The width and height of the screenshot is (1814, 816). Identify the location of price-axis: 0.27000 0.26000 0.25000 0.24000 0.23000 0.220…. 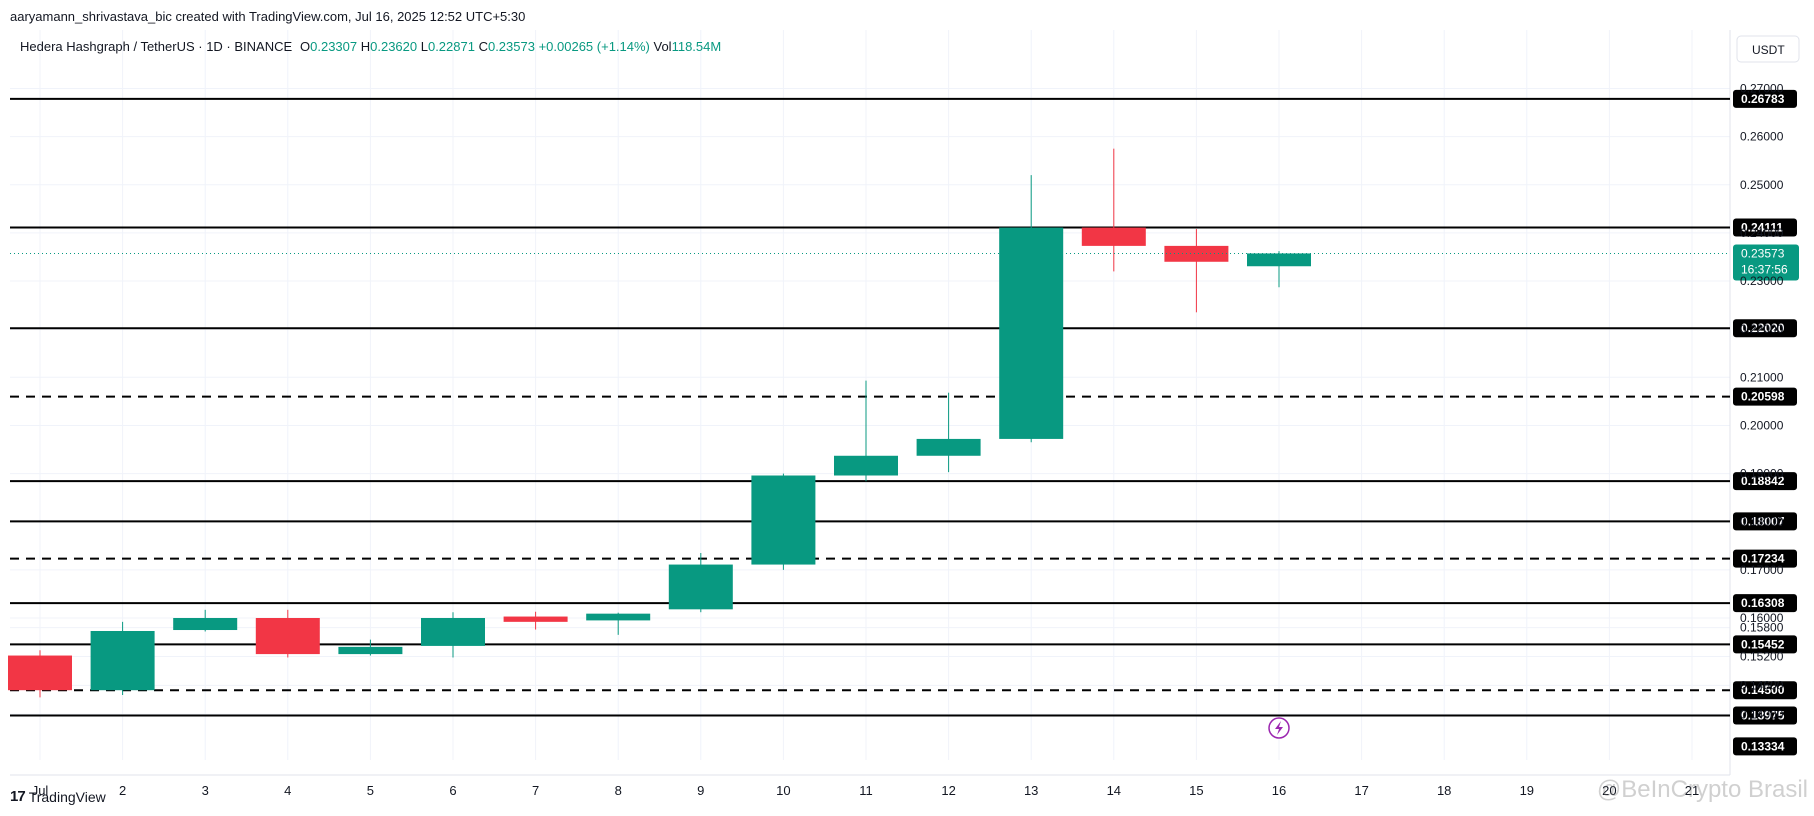
(1762, 401).